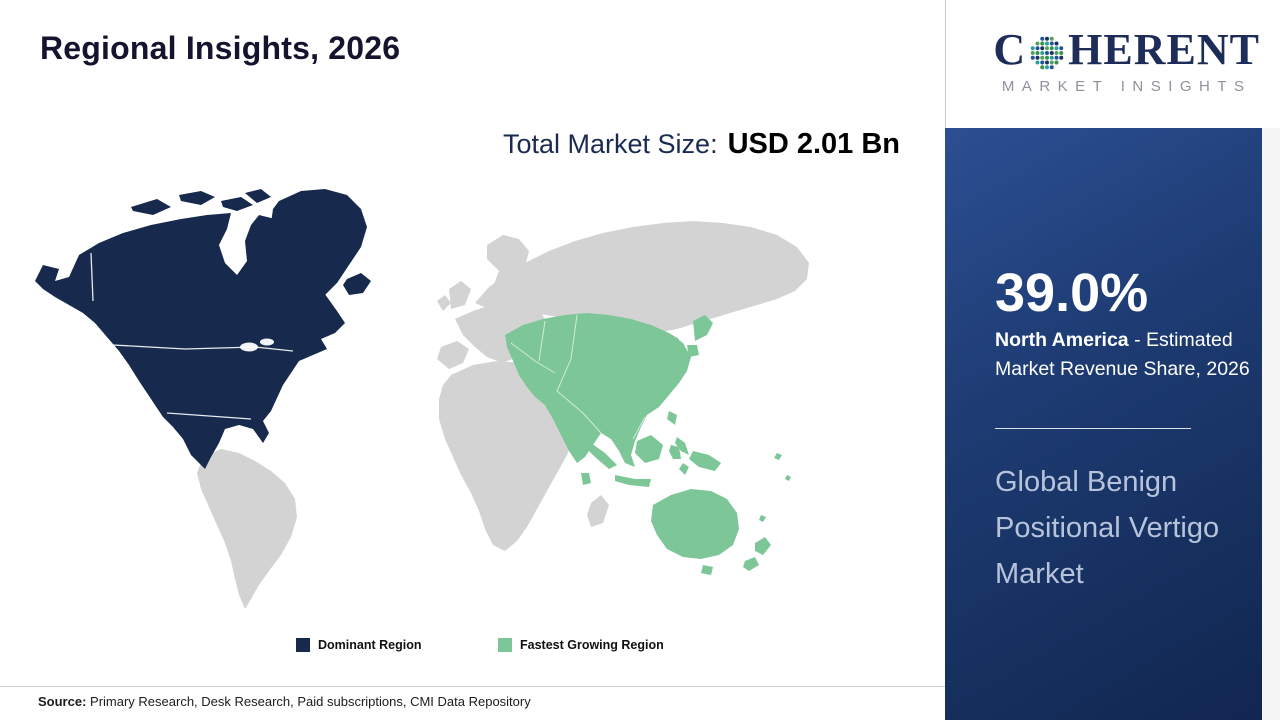 The height and width of the screenshot is (720, 1280). I want to click on north-america-mainland, so click(190, 341).